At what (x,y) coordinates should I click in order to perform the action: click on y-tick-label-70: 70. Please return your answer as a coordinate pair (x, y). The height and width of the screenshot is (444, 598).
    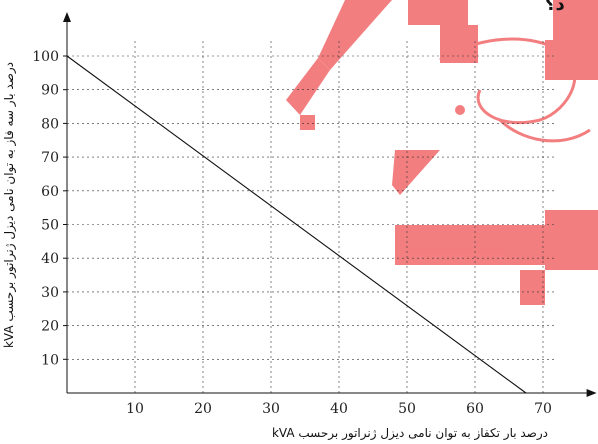
    Looking at the image, I should click on (50, 158).